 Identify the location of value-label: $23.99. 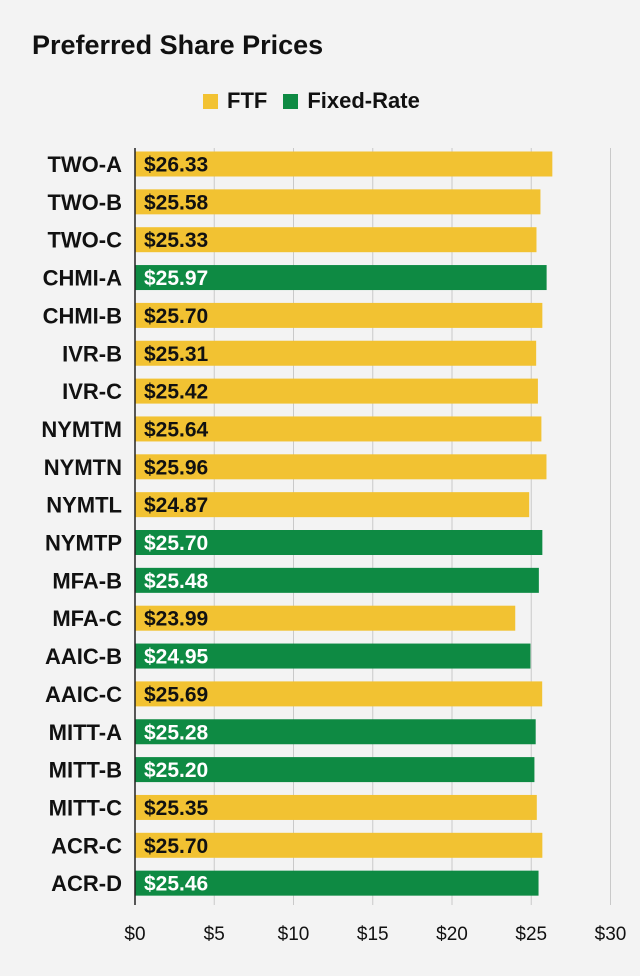
(176, 619).